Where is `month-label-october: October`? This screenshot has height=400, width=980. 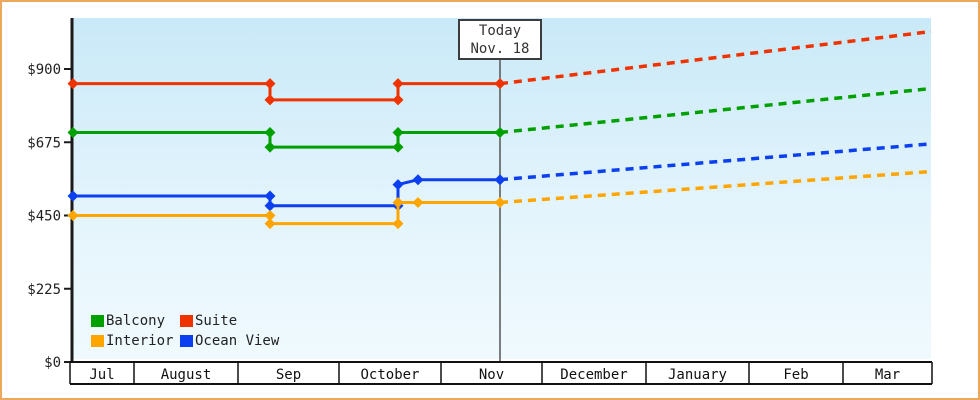
month-label-october: October is located at coordinates (389, 375).